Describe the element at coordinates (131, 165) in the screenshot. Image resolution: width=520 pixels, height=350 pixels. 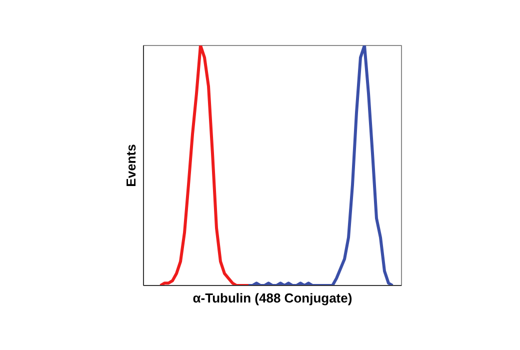
I see `y-axis-title: Events` at that location.